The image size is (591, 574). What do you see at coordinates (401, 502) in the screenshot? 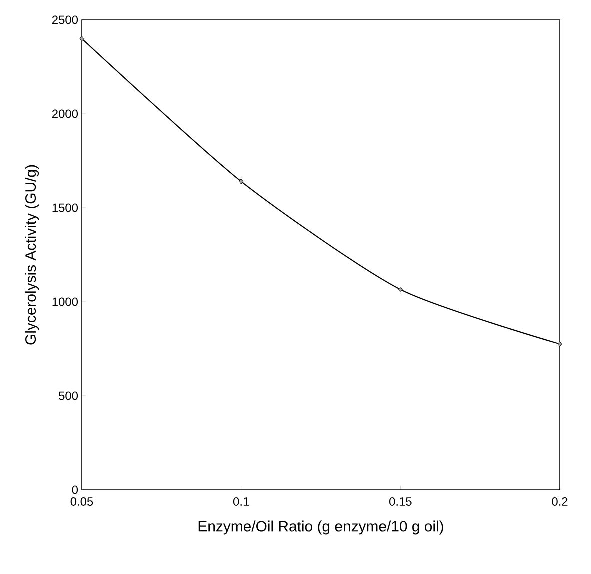
I see `x-tick-label: 0.15` at bounding box center [401, 502].